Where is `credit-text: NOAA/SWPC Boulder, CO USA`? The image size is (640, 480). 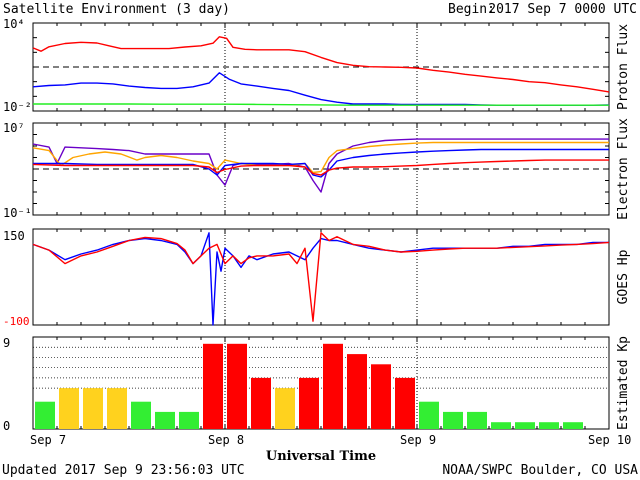 credit-text: NOAA/SWPC Boulder, CO USA is located at coordinates (540, 470).